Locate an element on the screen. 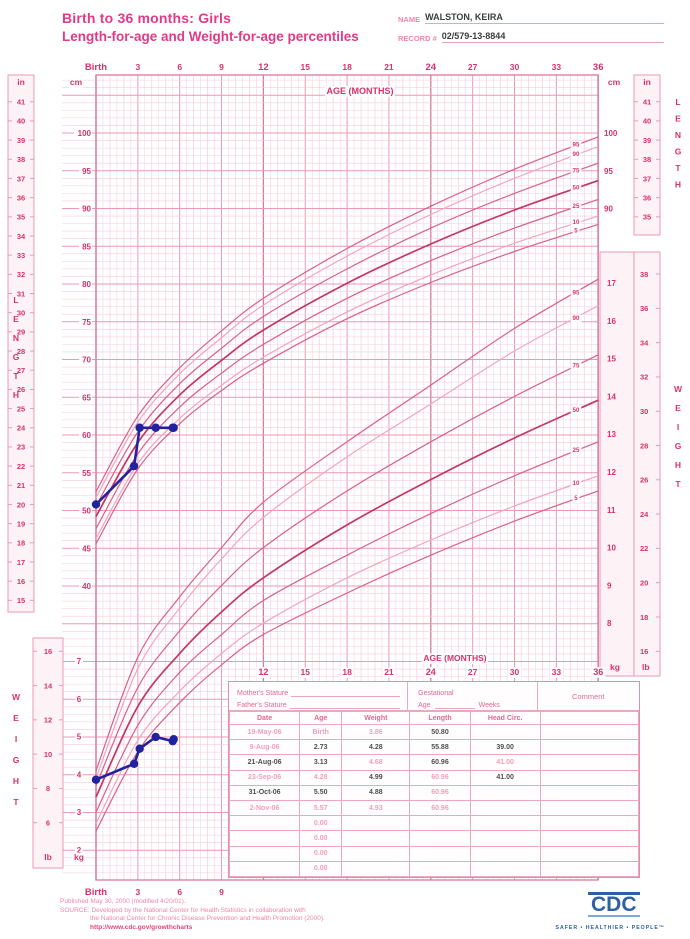  table-cell: 3.13 is located at coordinates (321, 762).